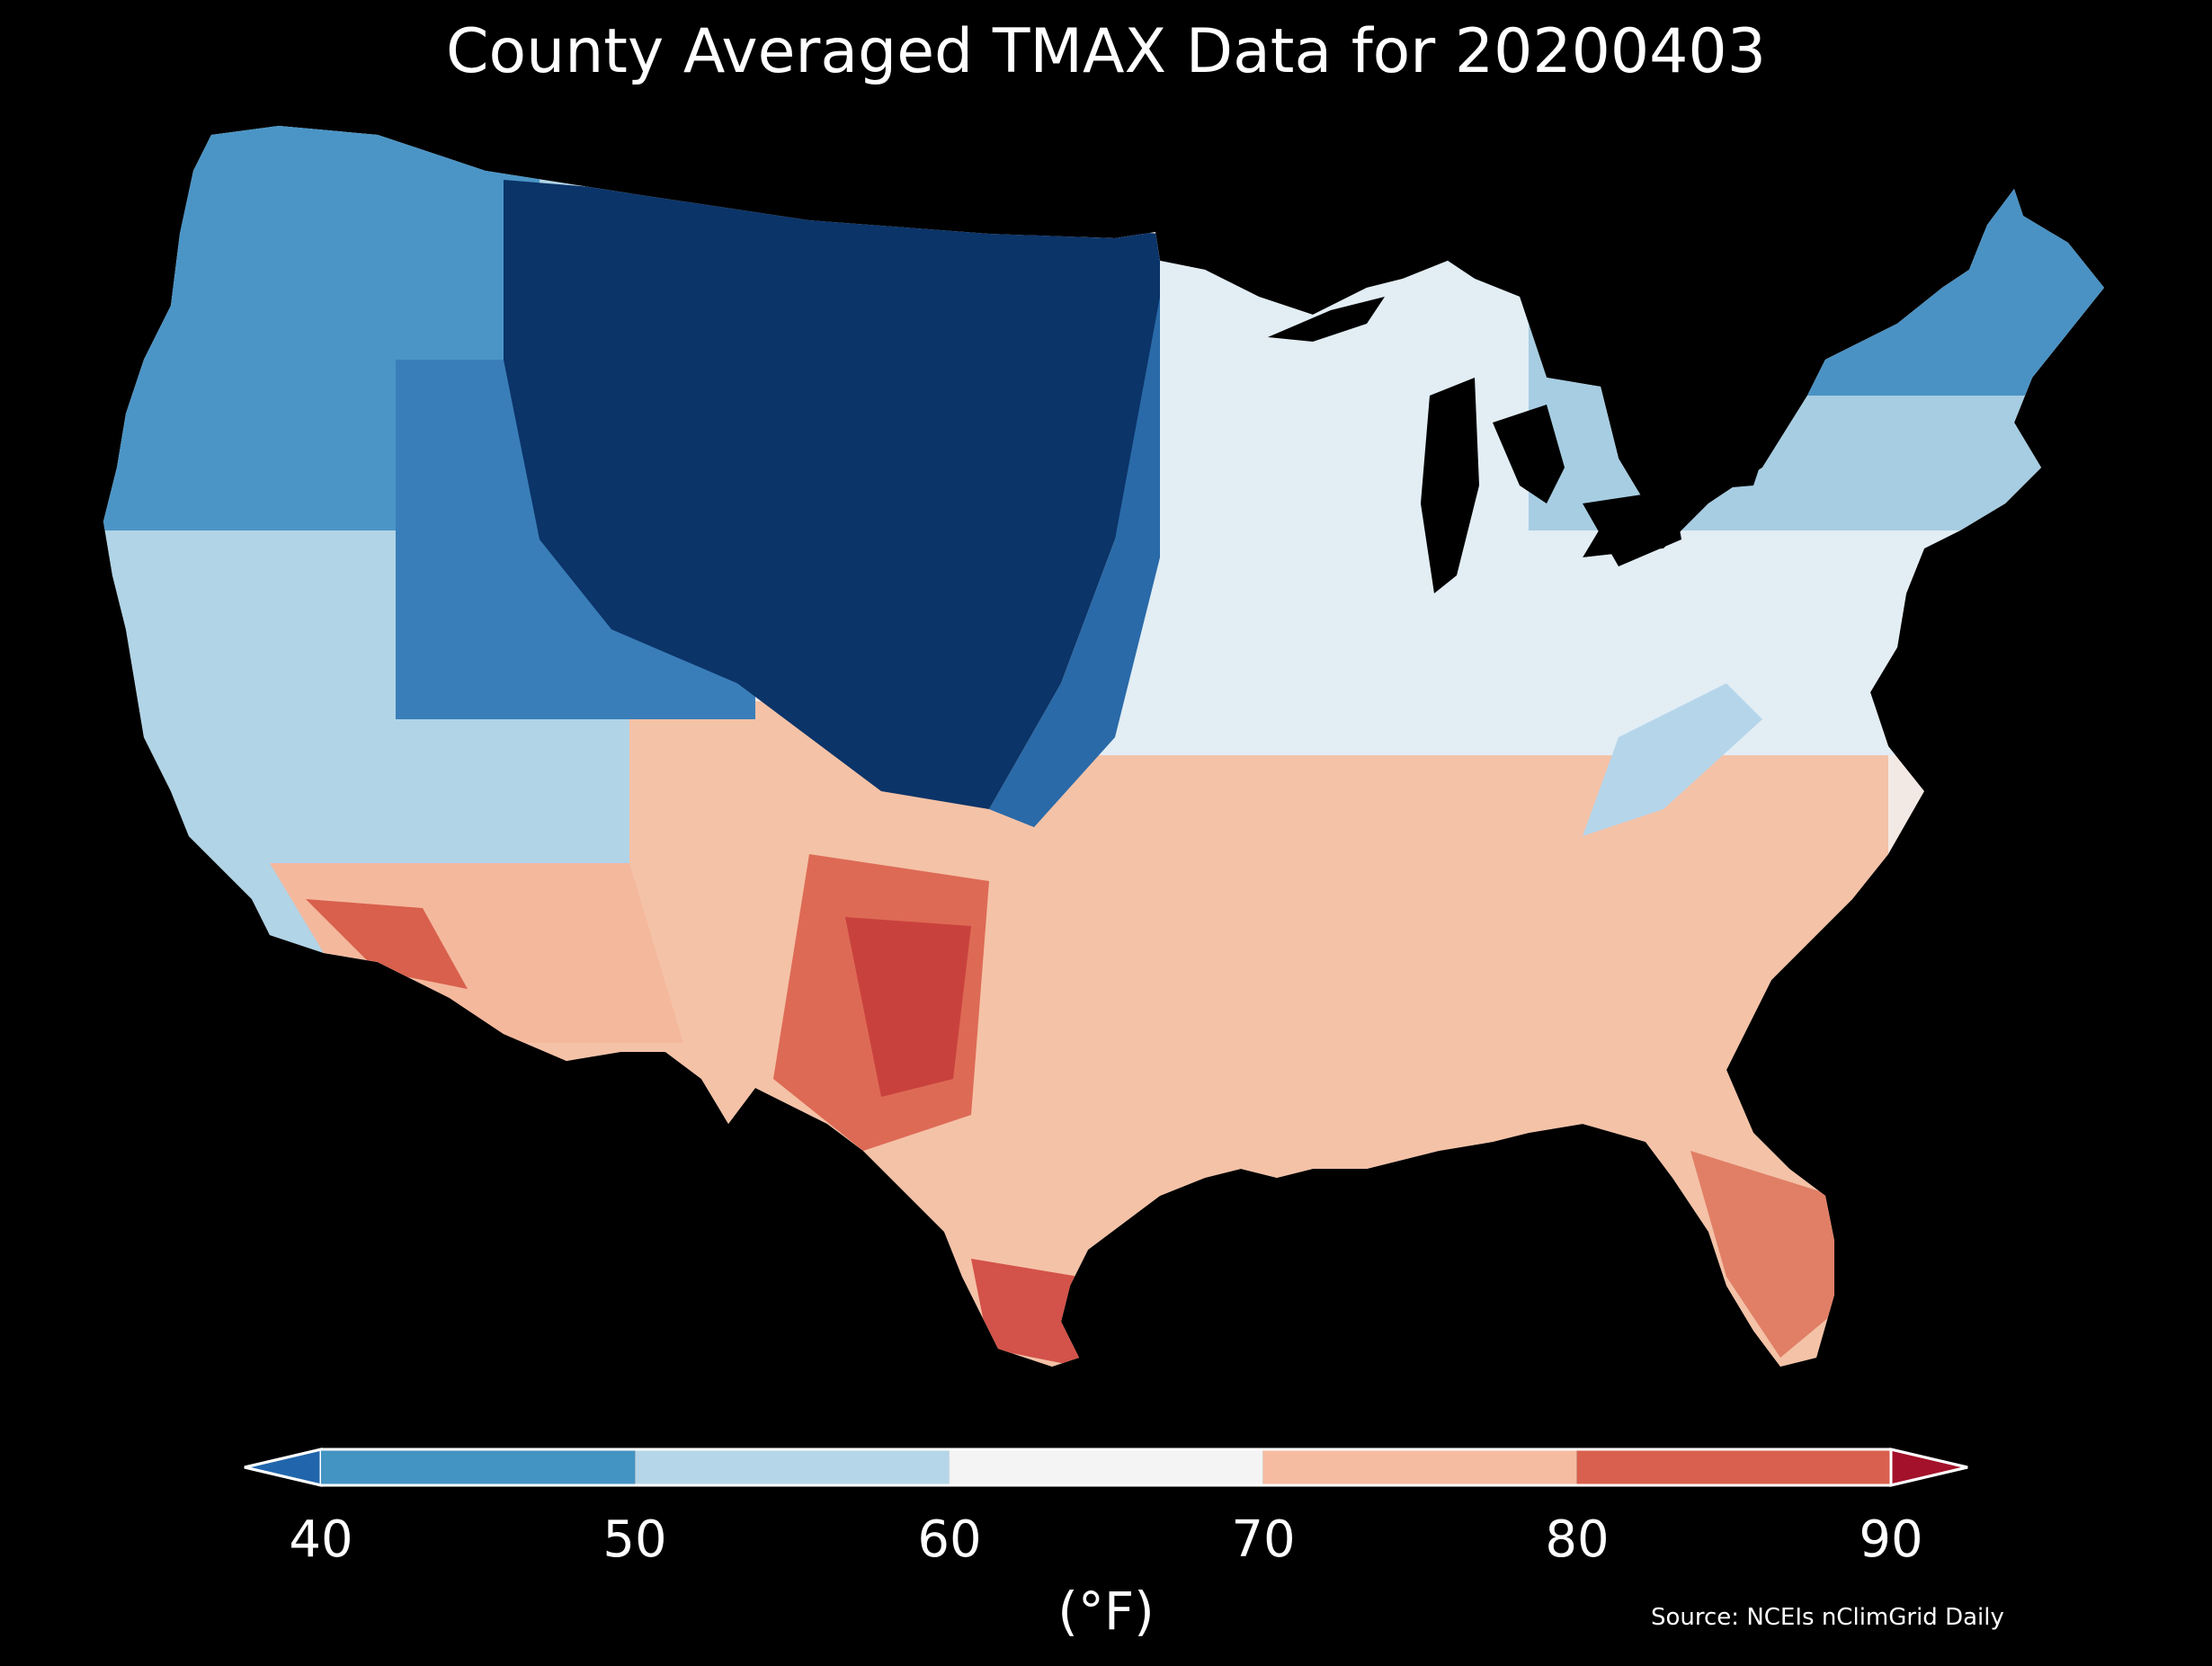 The height and width of the screenshot is (1666, 2212). I want to click on colorbar-tick: 50, so click(634, 1540).